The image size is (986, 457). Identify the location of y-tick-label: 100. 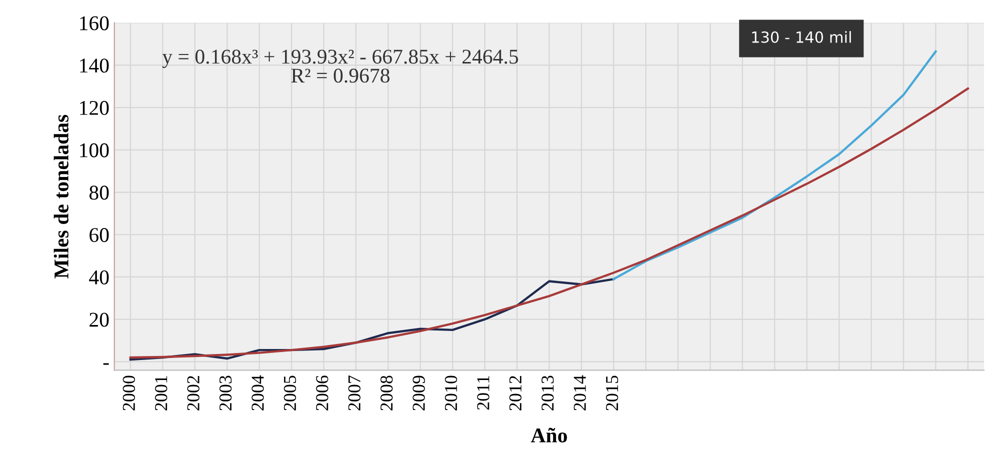
(94, 150).